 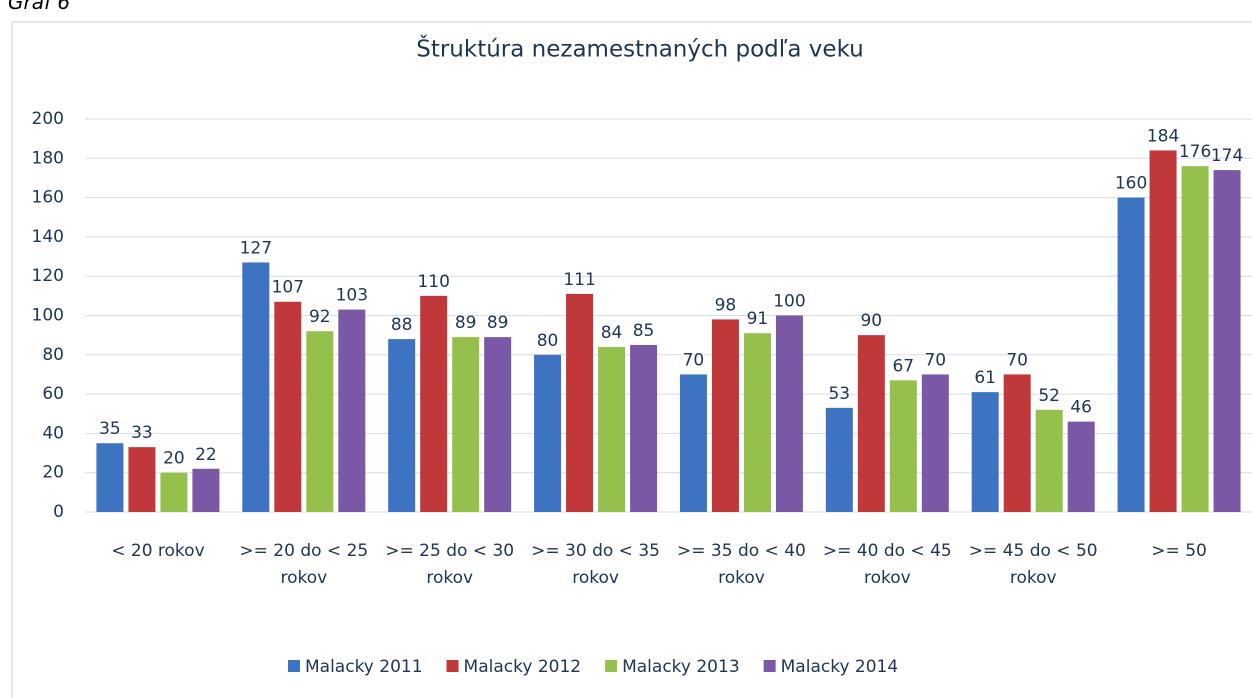 I want to click on value-label: 90, so click(x=871, y=321).